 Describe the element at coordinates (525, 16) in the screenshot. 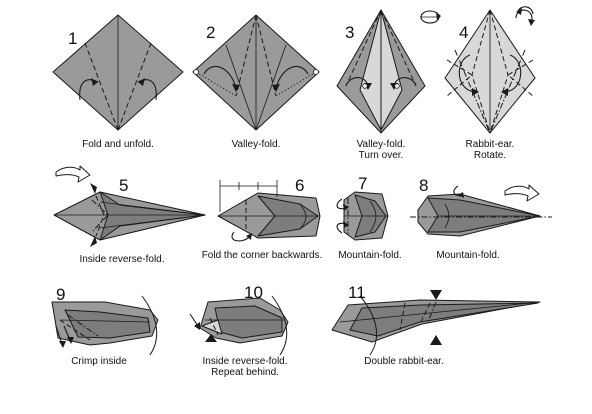

I see `rotate-icon` at that location.